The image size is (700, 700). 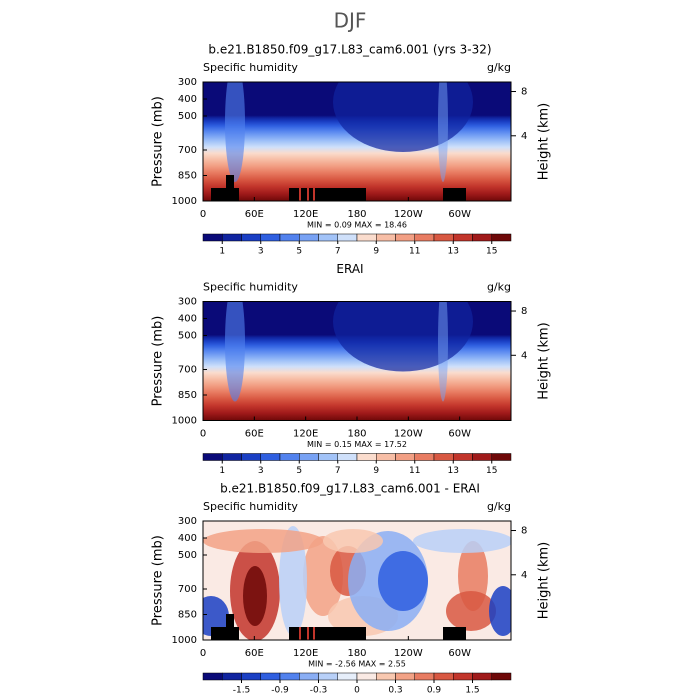 I want to click on y-tick-label: 700, so click(x=187, y=370).